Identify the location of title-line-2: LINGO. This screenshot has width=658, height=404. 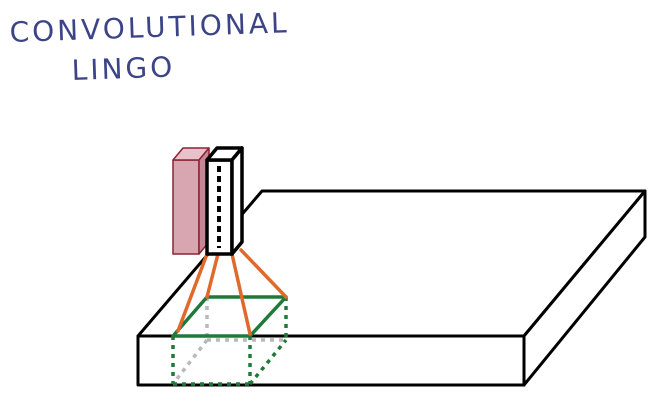
(123, 68).